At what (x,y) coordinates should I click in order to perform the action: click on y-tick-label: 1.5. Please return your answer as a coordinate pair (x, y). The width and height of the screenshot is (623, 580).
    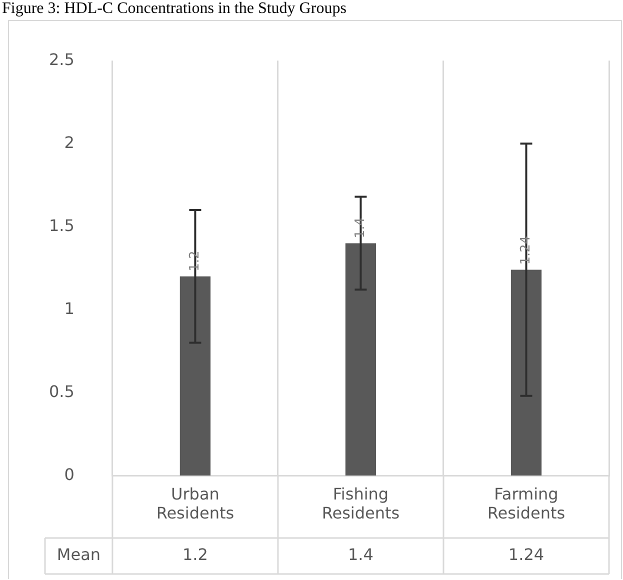
    Looking at the image, I should click on (61, 225).